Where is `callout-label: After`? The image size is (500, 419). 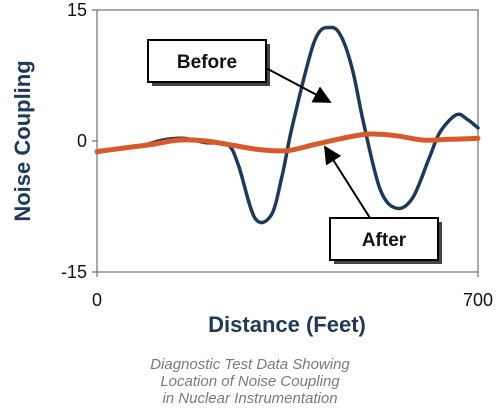 callout-label: After is located at coordinates (384, 240).